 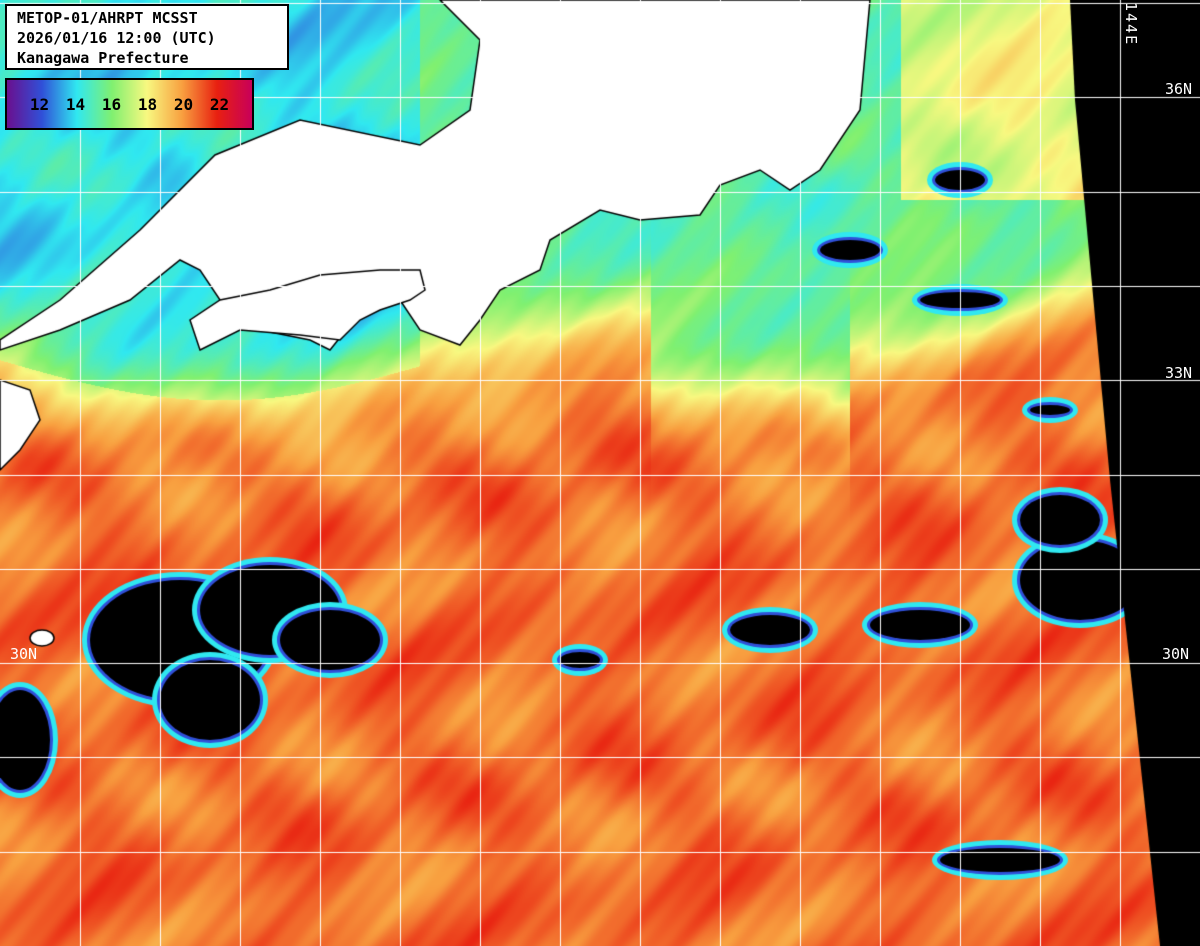 I want to click on colorbar-tick: 16, so click(x=111, y=104).